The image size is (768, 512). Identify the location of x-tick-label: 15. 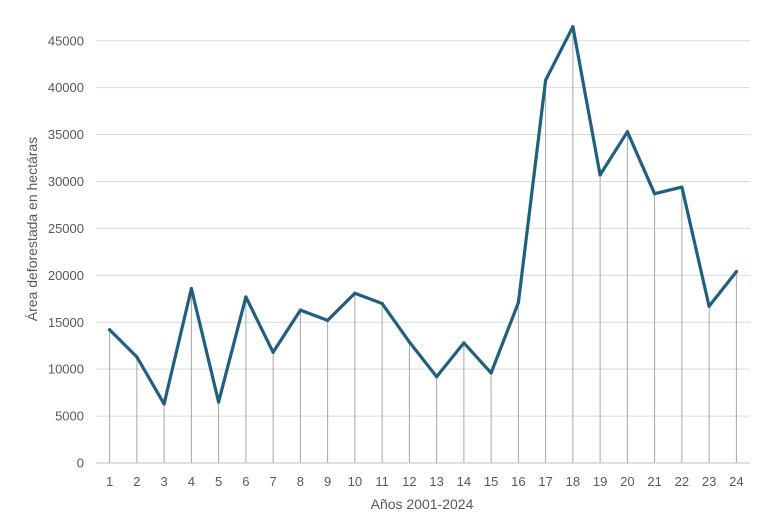
(491, 481).